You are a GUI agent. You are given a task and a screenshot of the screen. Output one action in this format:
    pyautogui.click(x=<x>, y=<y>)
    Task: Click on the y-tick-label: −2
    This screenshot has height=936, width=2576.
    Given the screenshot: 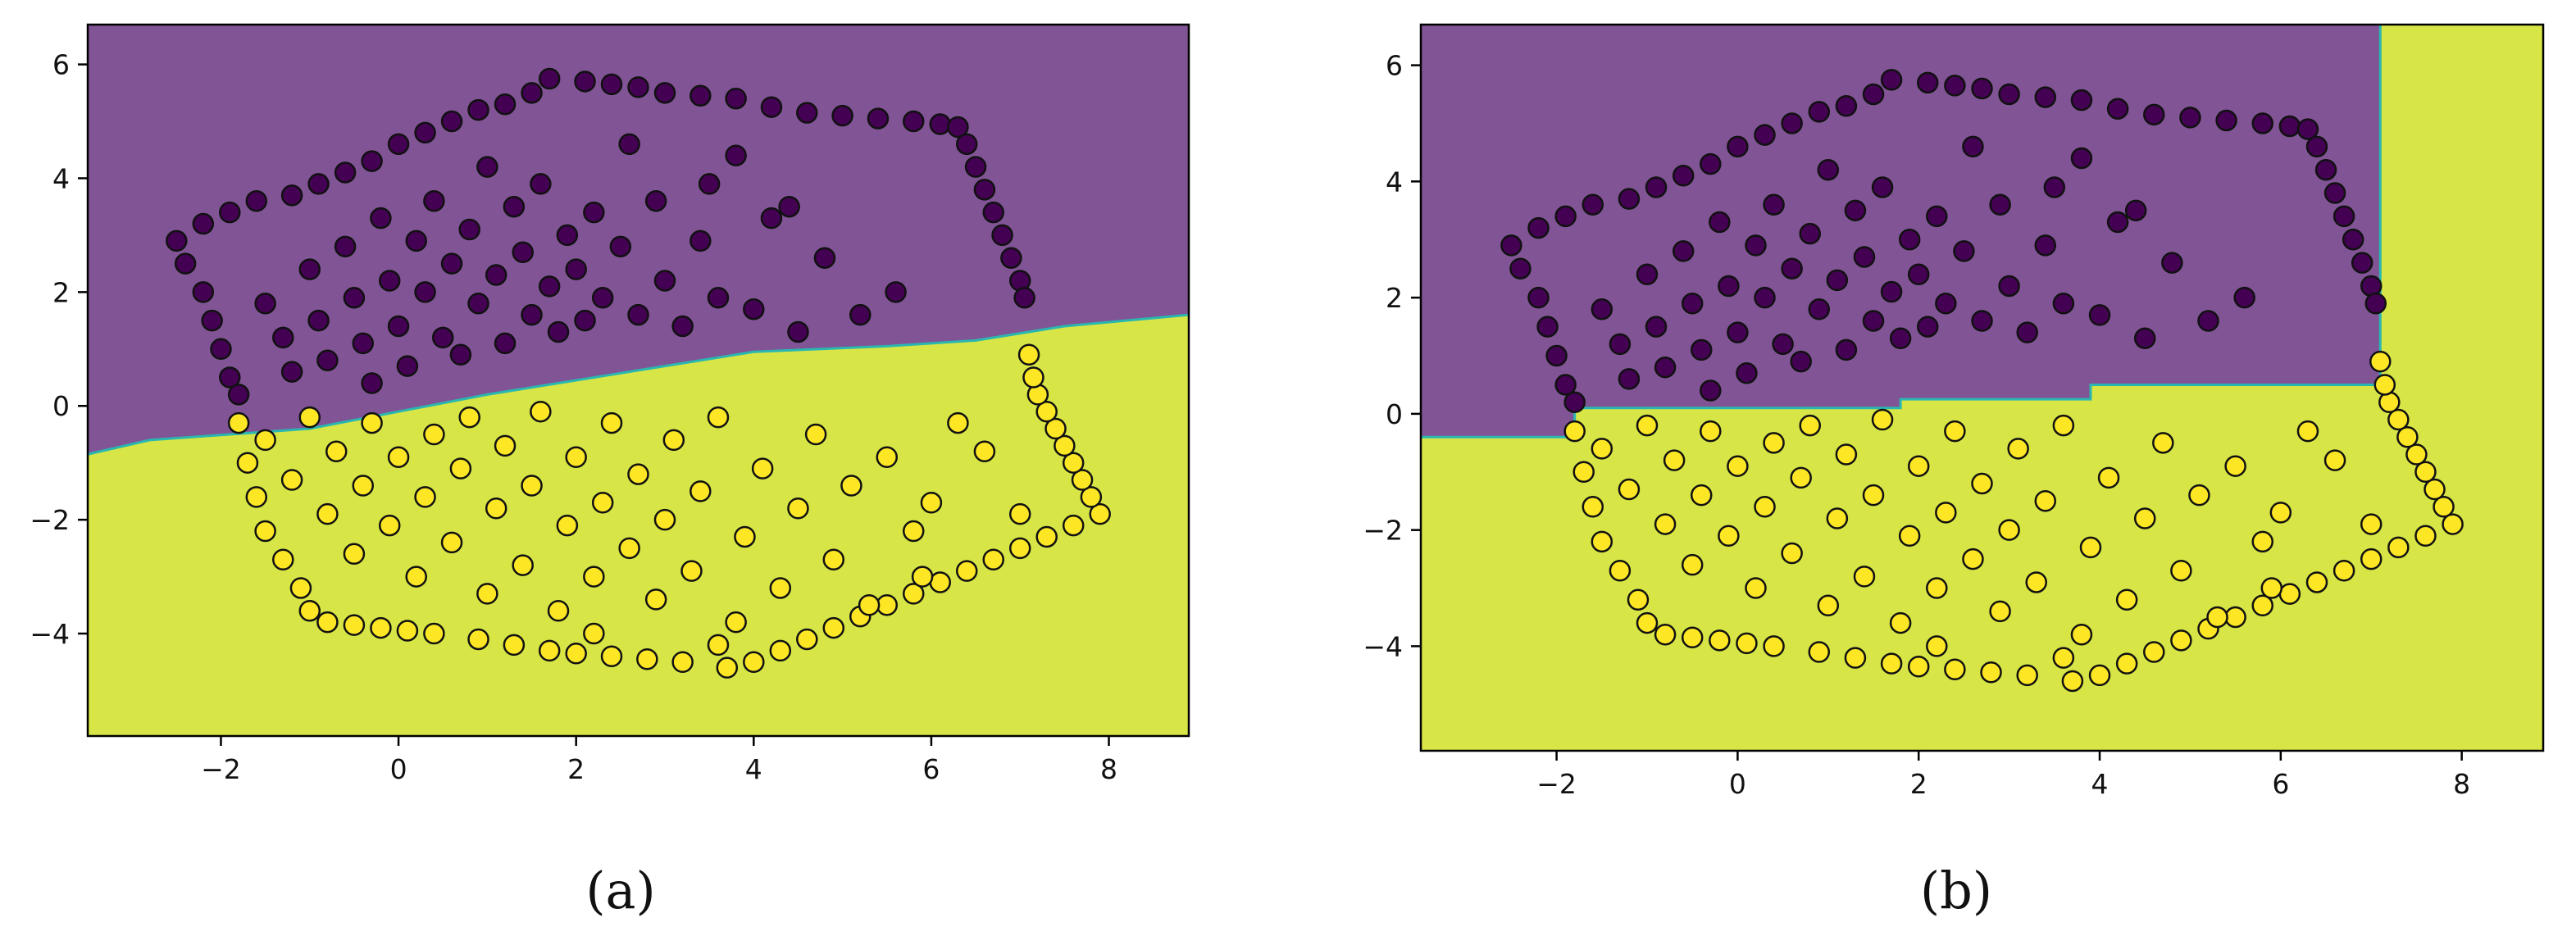 What is the action you would take?
    pyautogui.click(x=50, y=520)
    